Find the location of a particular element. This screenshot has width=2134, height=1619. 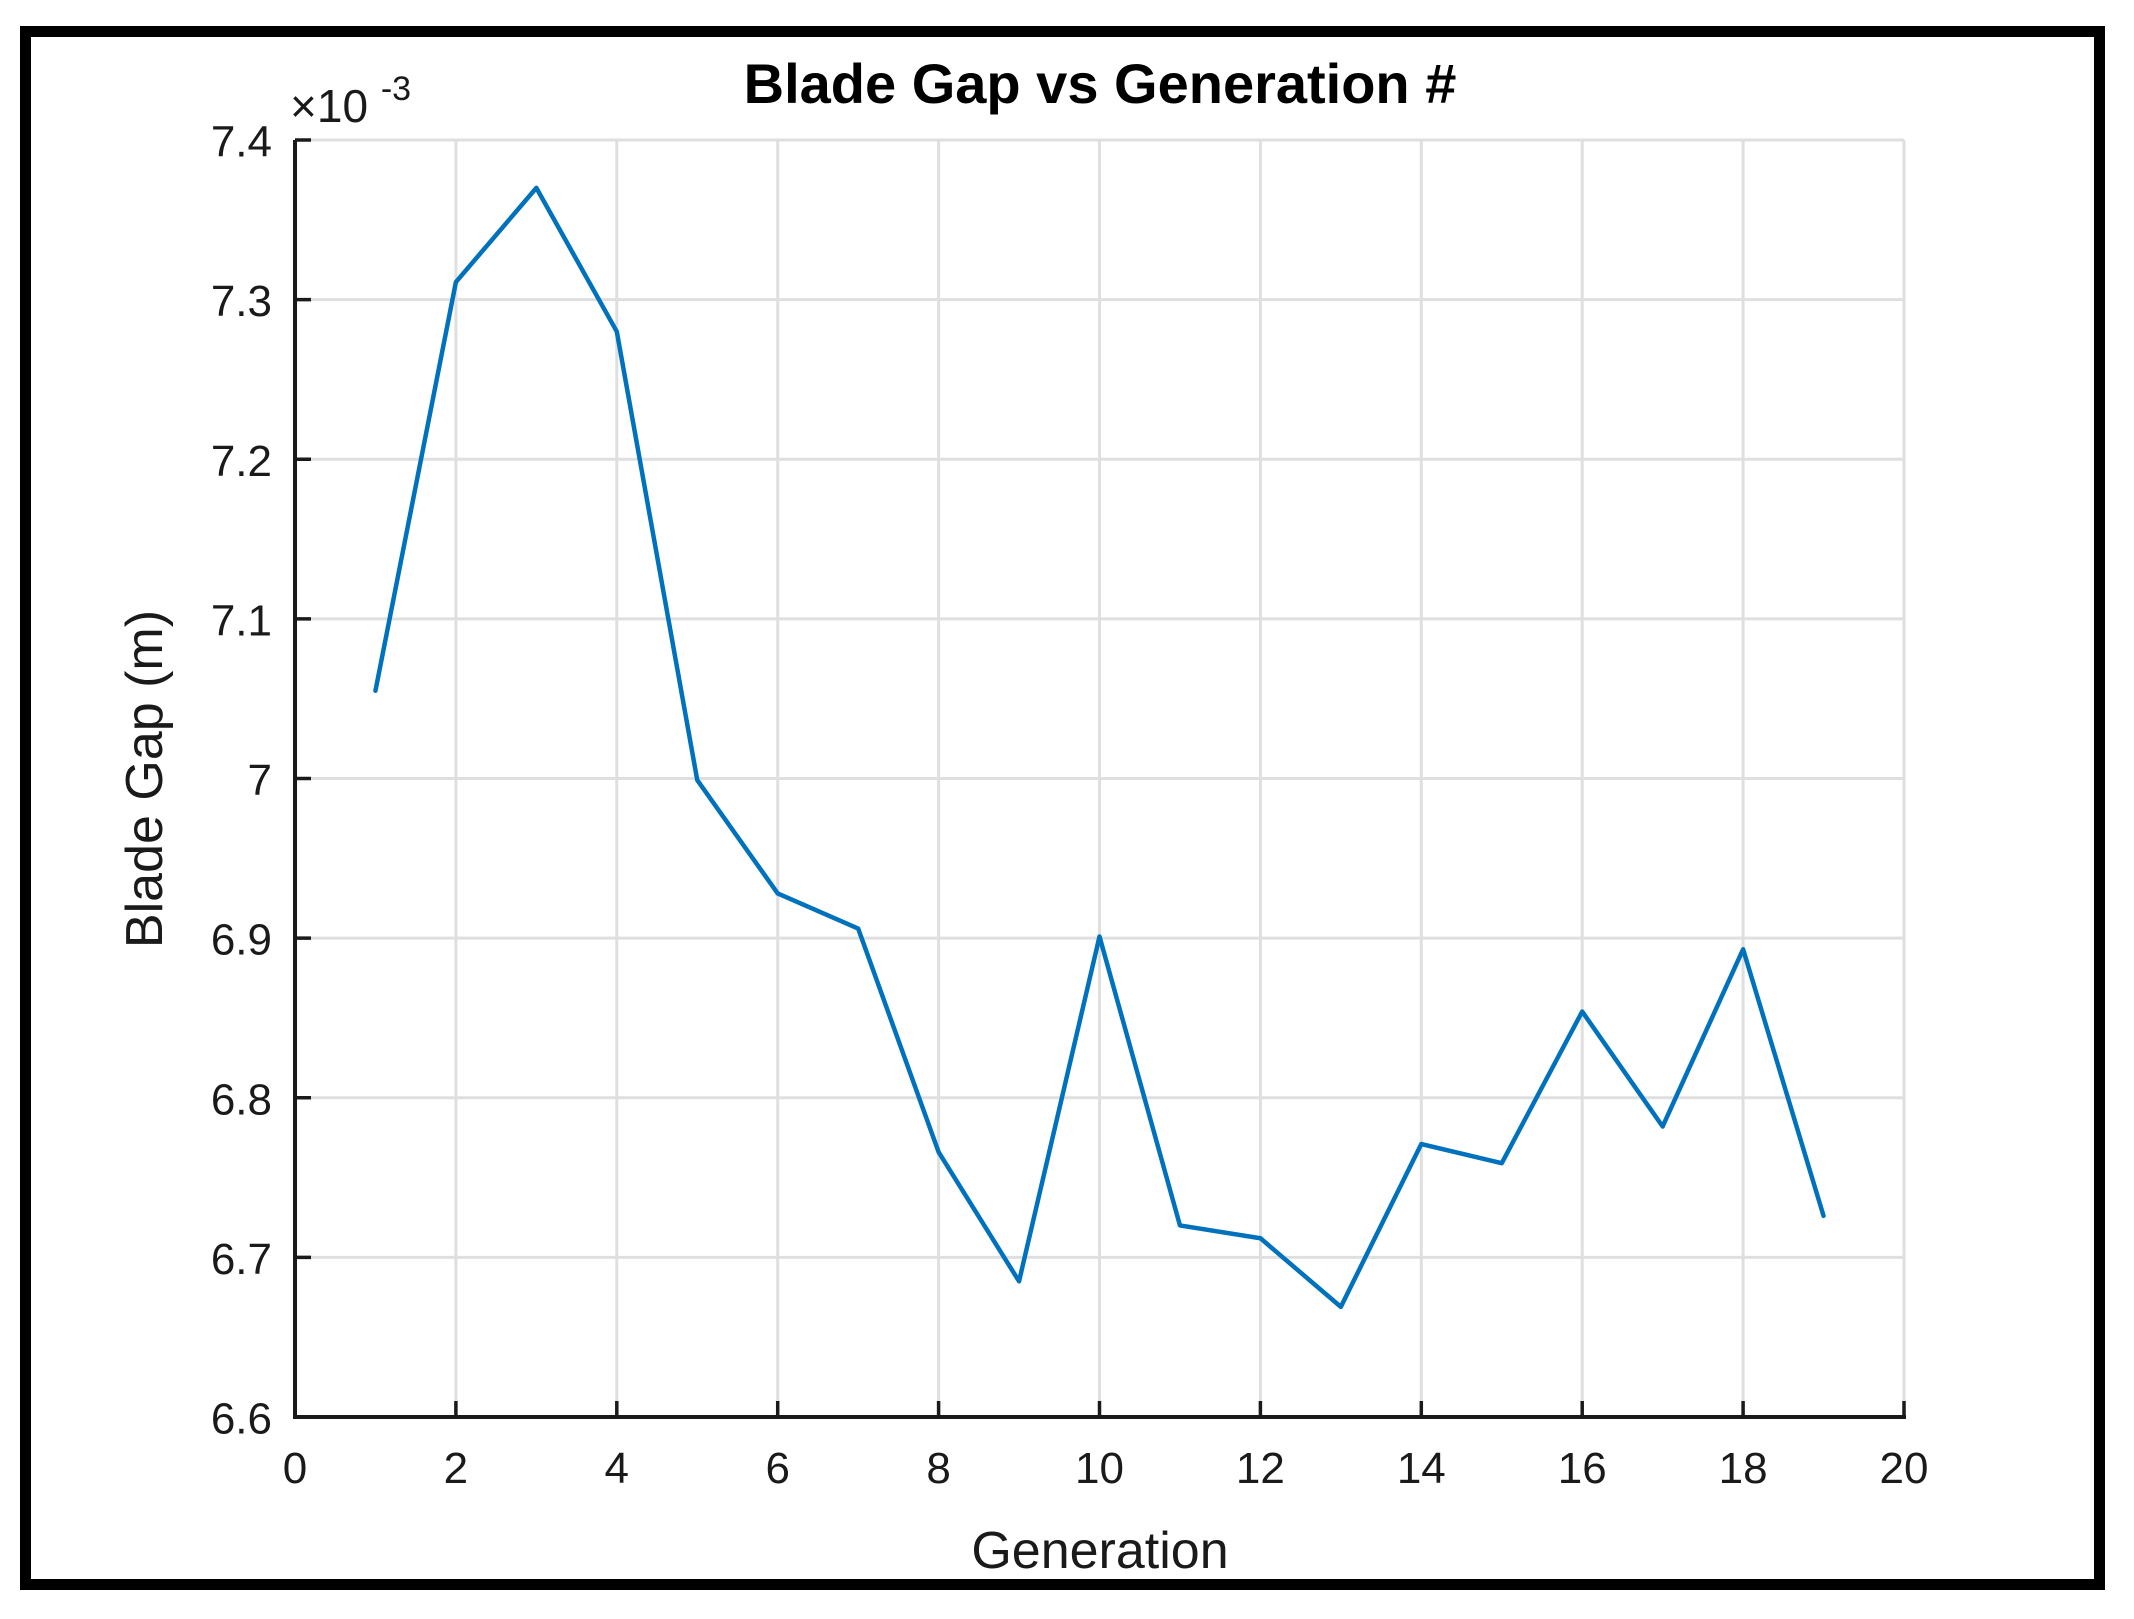

x-tick-label: 10 is located at coordinates (1099, 1468).